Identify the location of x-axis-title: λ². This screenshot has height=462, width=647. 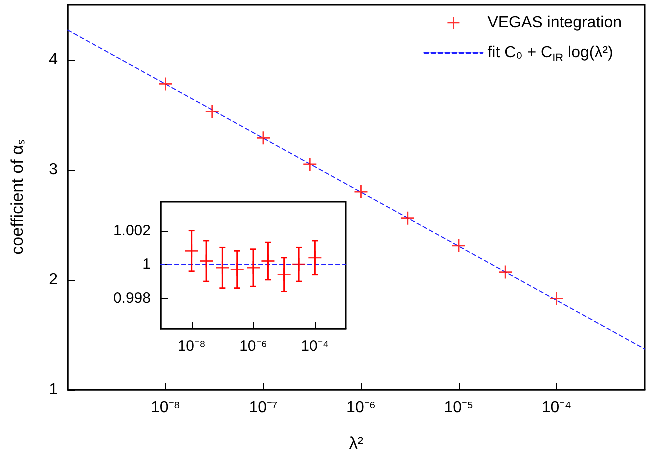
(356, 443).